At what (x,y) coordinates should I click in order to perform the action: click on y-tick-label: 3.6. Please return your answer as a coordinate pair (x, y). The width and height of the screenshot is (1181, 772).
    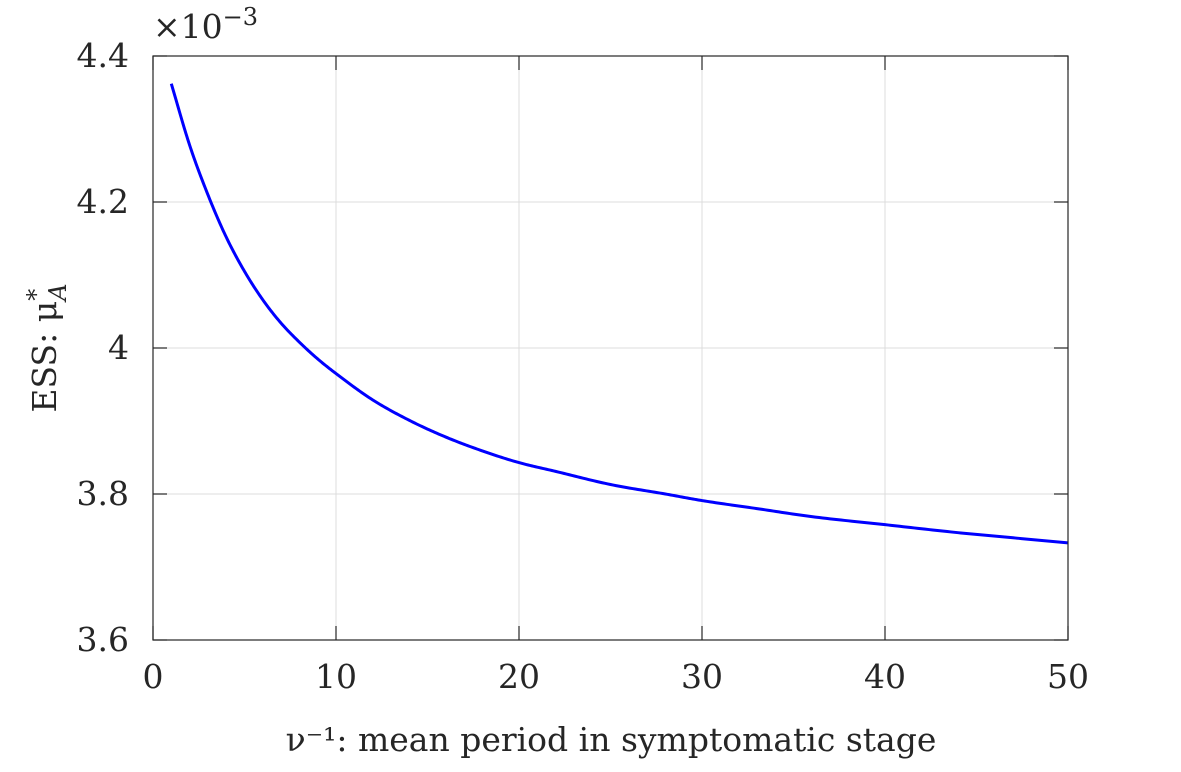
    Looking at the image, I should click on (103, 639).